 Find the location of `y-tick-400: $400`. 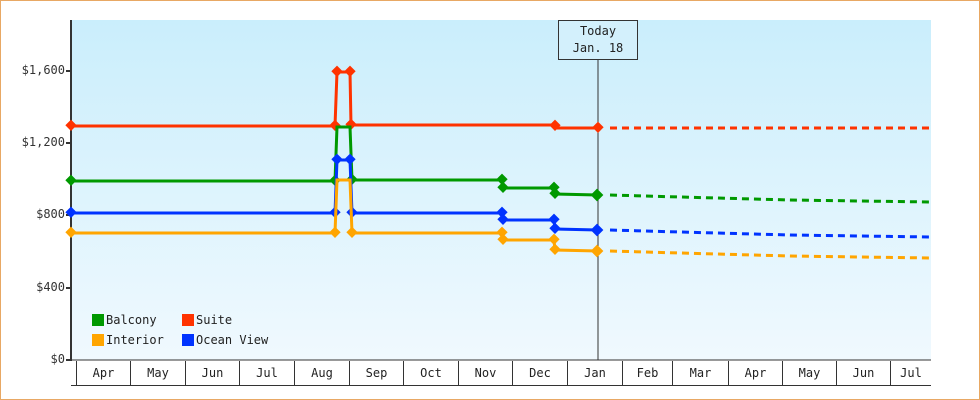

y-tick-400: $400 is located at coordinates (50, 287).